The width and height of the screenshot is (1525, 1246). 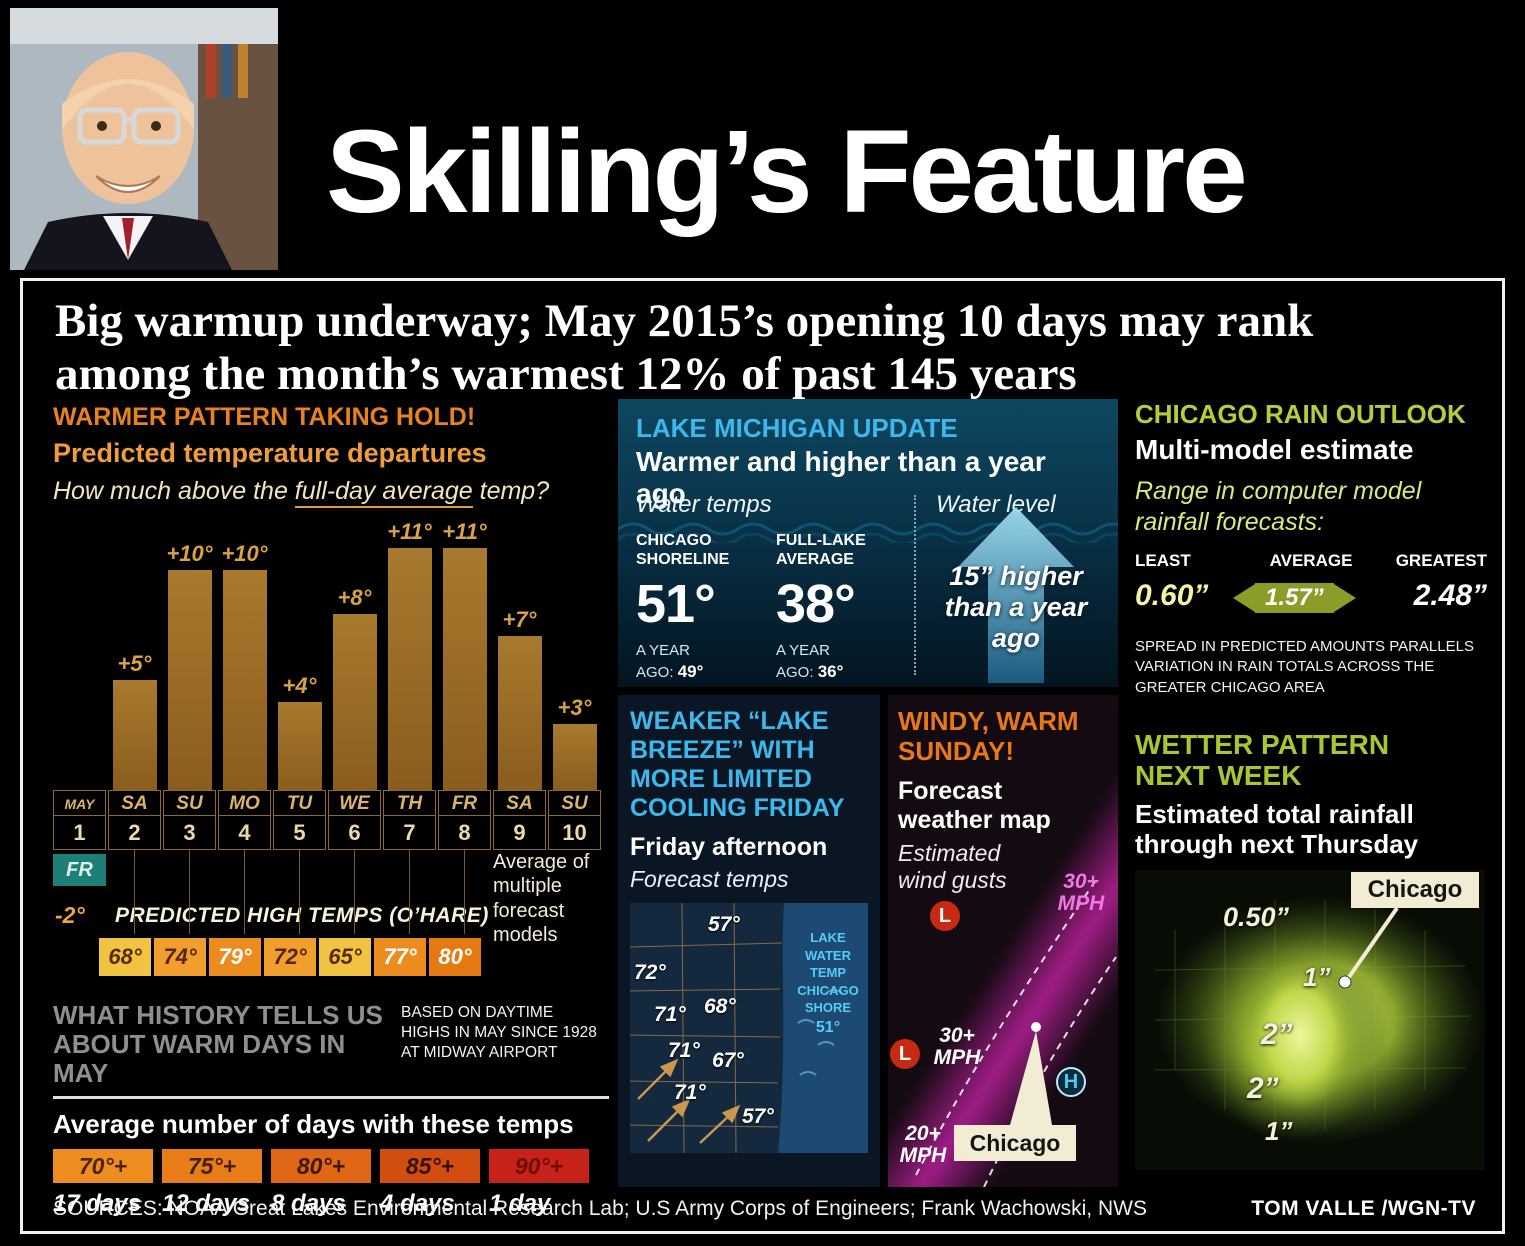 I want to click on fulllake-year-ago: A YEAR AGO: 36°, so click(x=822, y=662).